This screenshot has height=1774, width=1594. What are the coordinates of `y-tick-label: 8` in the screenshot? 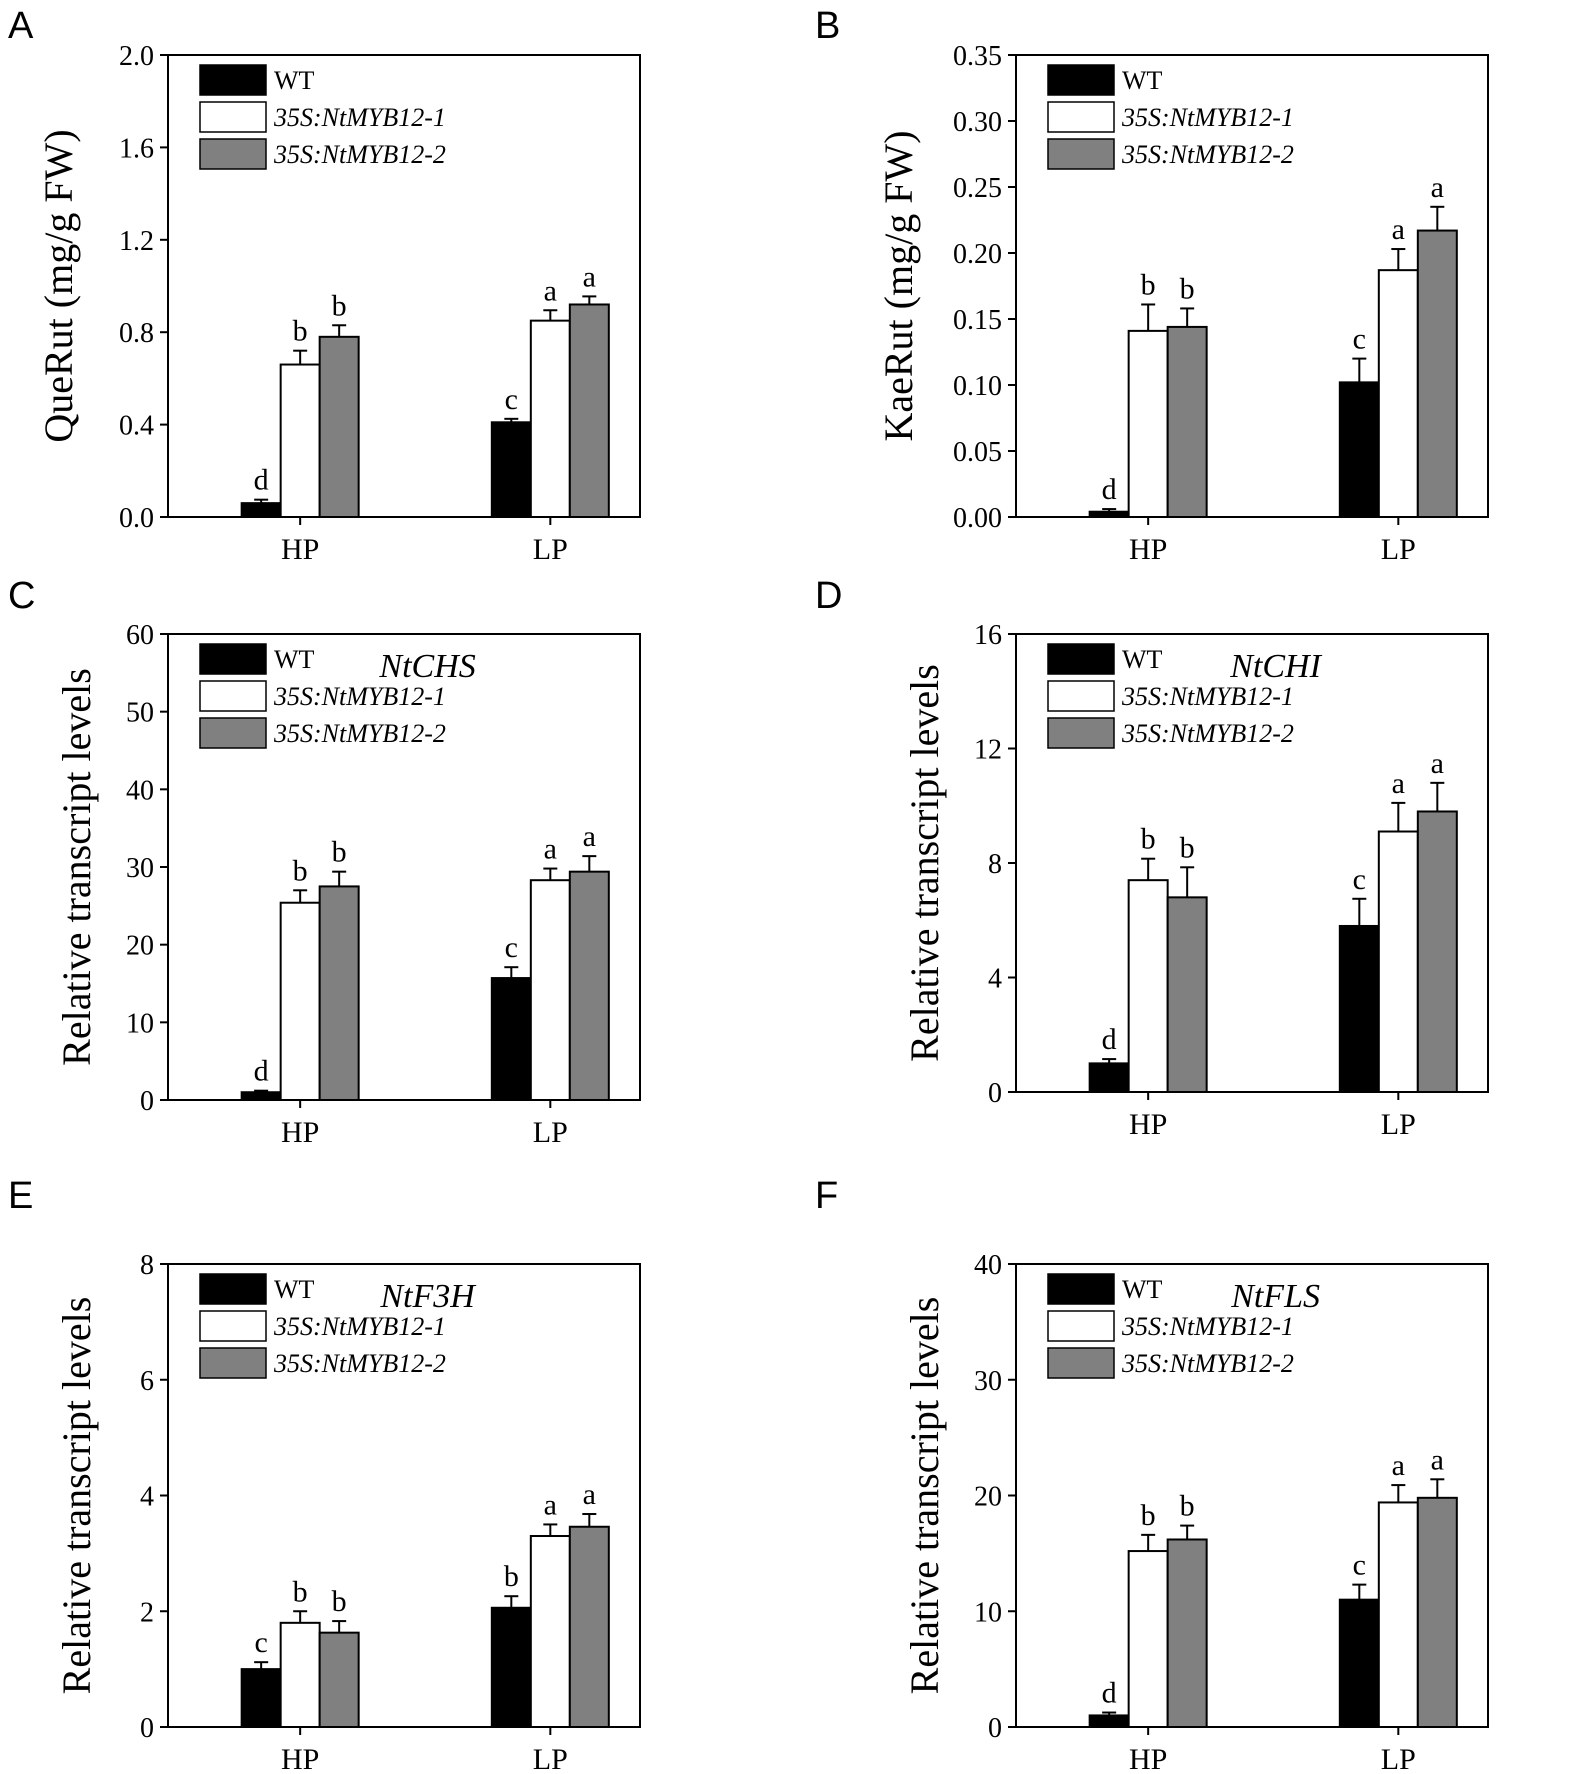 It's located at (995, 864).